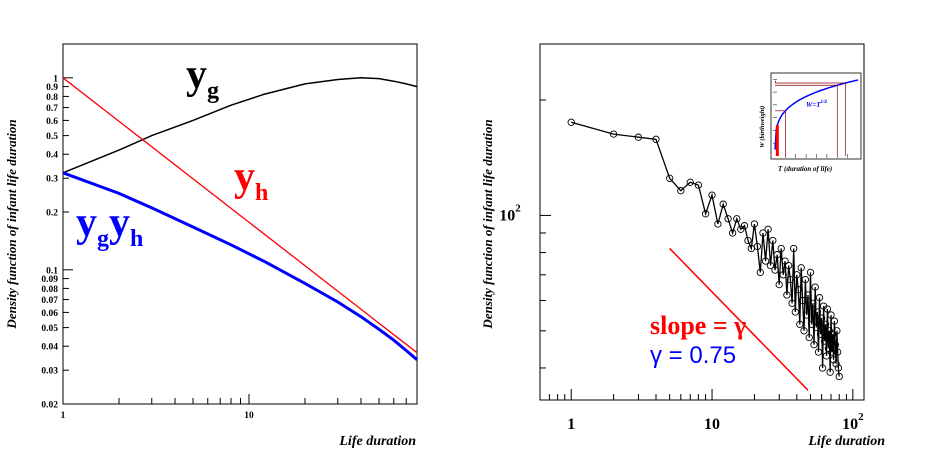 This screenshot has width=926, height=450. I want to click on inset-curve, so click(816, 114).